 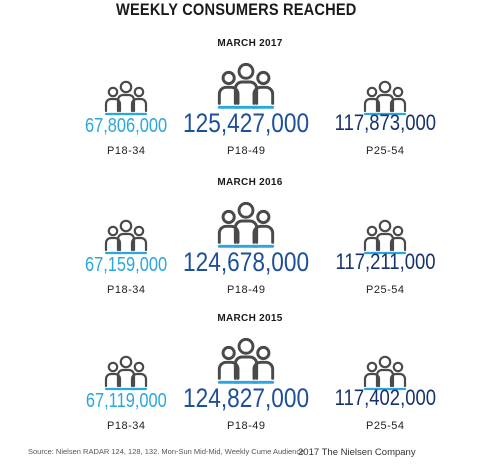 I want to click on reach-value: 125,427,000, so click(x=246, y=123).